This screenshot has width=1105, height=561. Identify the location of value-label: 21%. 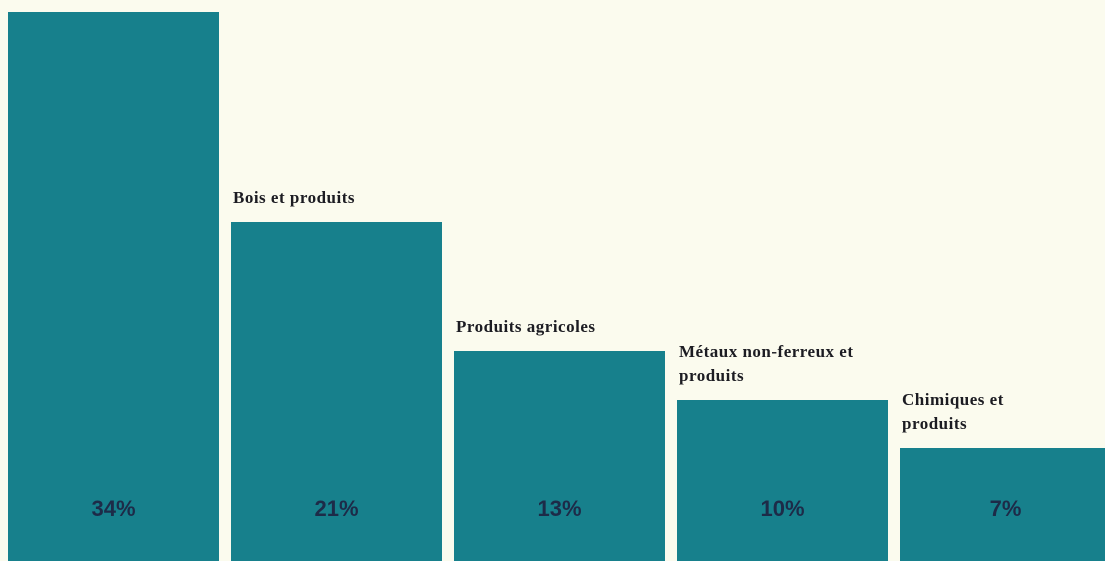
(336, 508).